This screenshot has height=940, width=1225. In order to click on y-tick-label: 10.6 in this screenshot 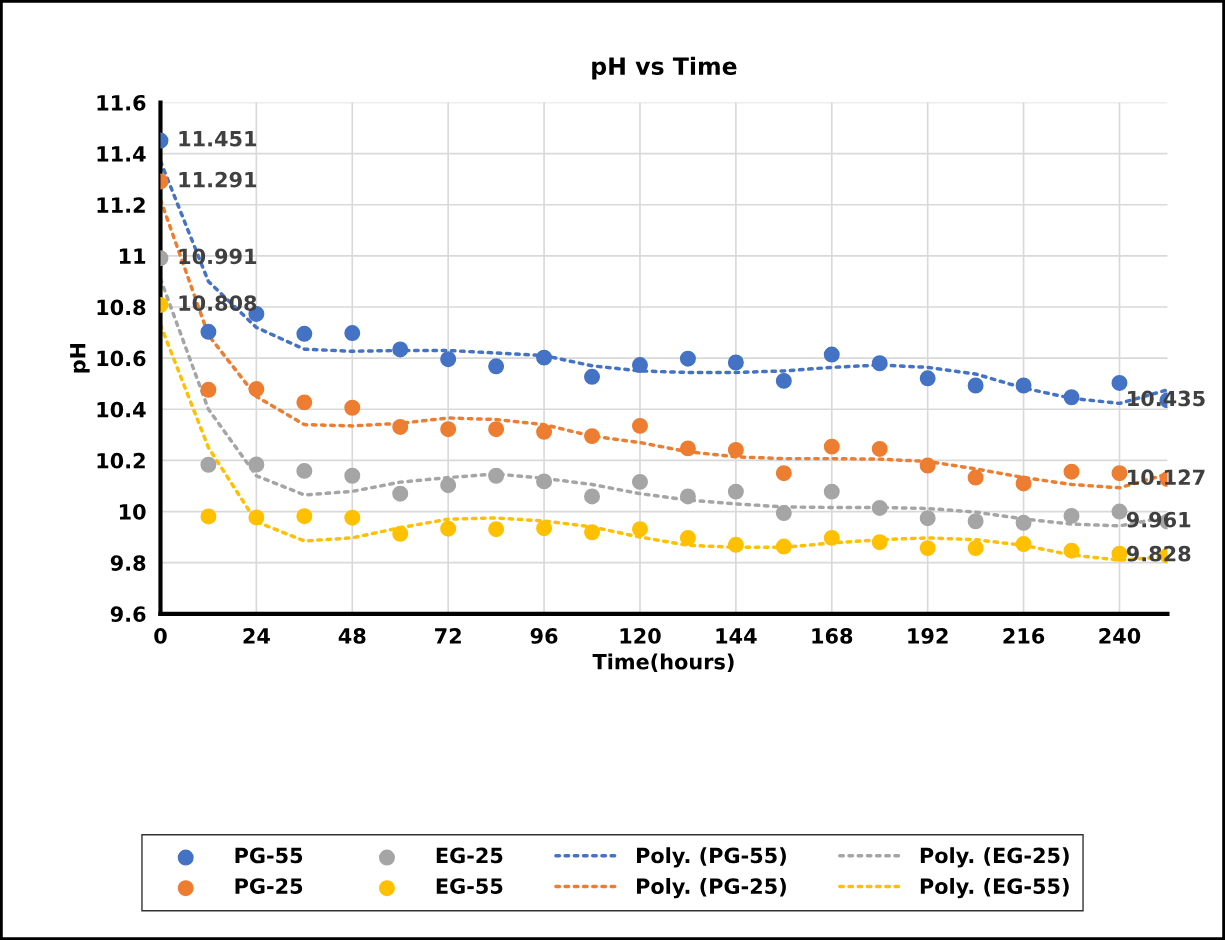, I will do `click(121, 358)`.